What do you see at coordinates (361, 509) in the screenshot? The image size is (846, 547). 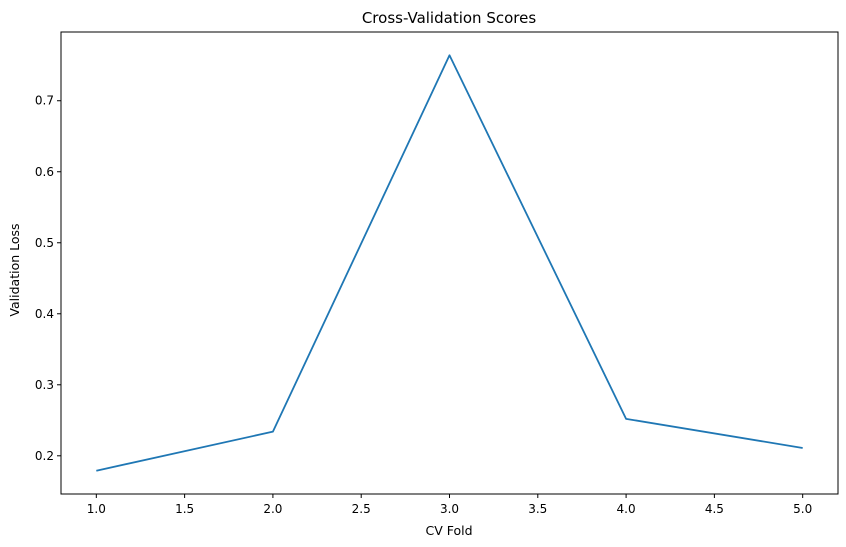 I see `x-tick-label: 2.5` at bounding box center [361, 509].